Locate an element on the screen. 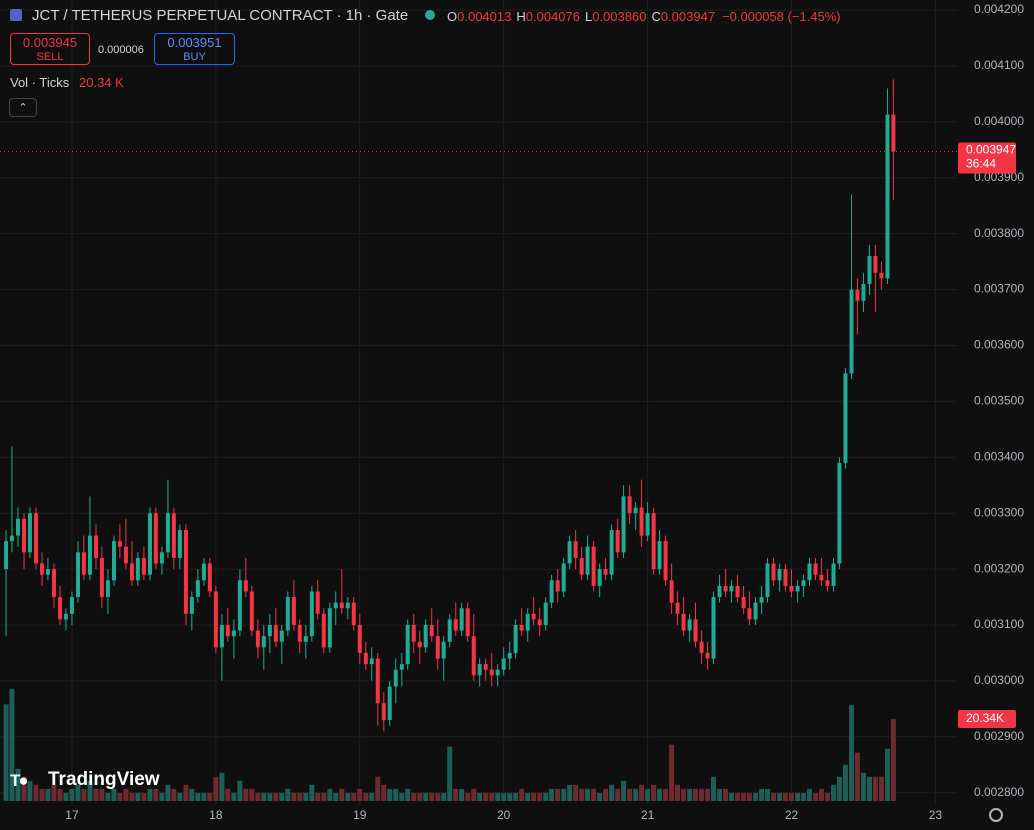  x-tick-label: 23 is located at coordinates (936, 815).